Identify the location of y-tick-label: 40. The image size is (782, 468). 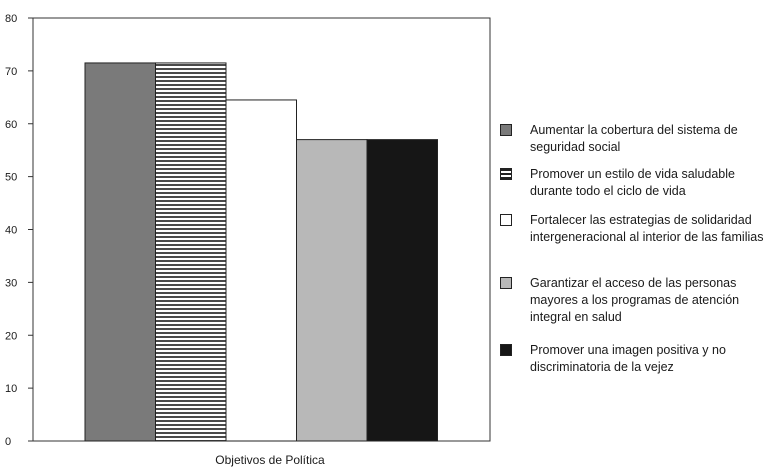
(11, 231).